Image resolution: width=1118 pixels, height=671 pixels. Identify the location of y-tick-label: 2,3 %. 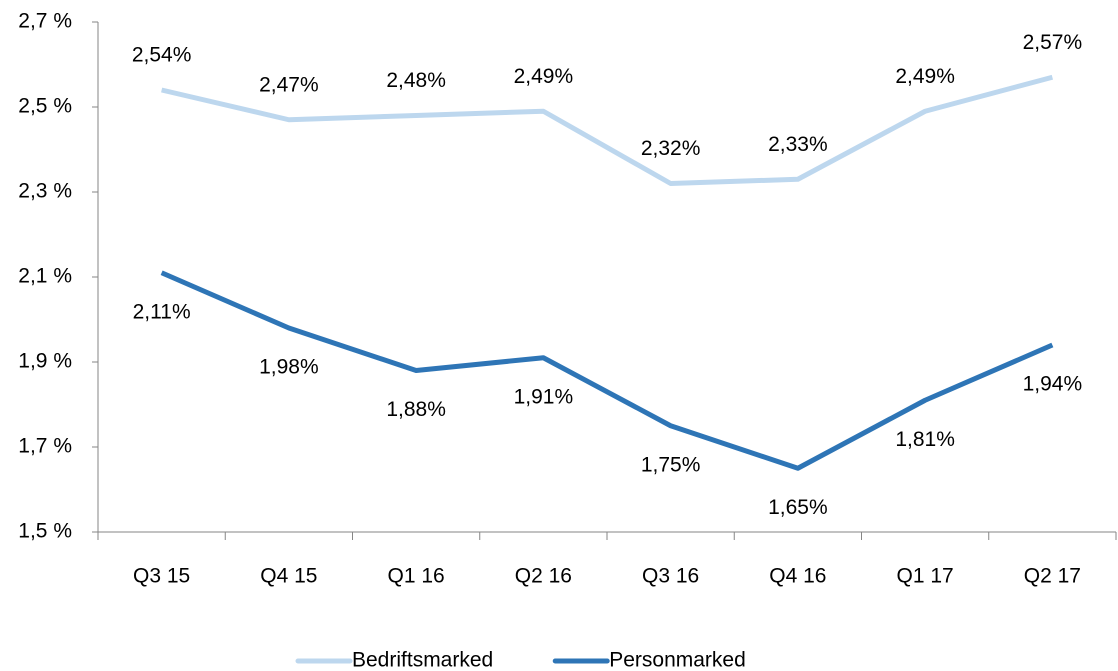
(45, 191).